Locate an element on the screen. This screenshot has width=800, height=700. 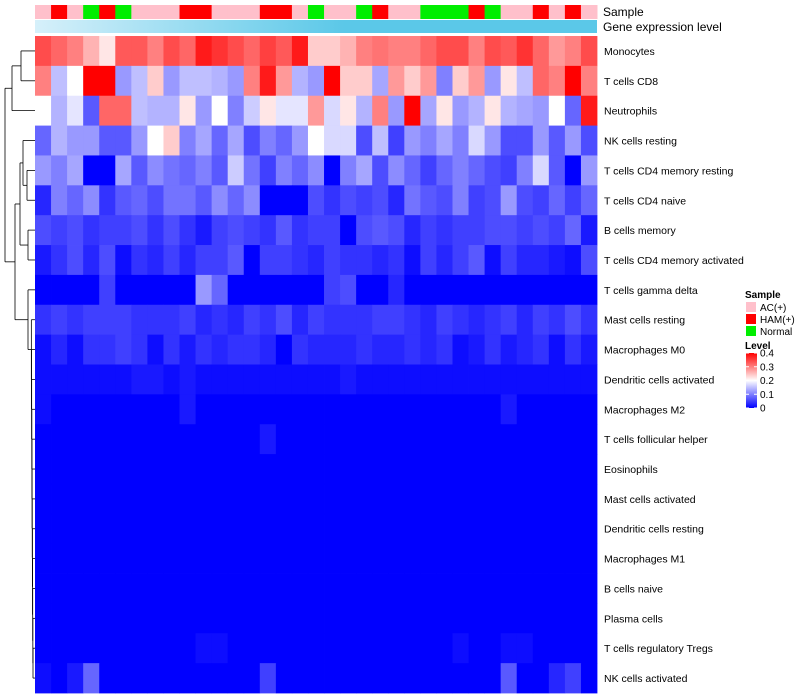
row-label: Mast cells resting is located at coordinates (644, 321).